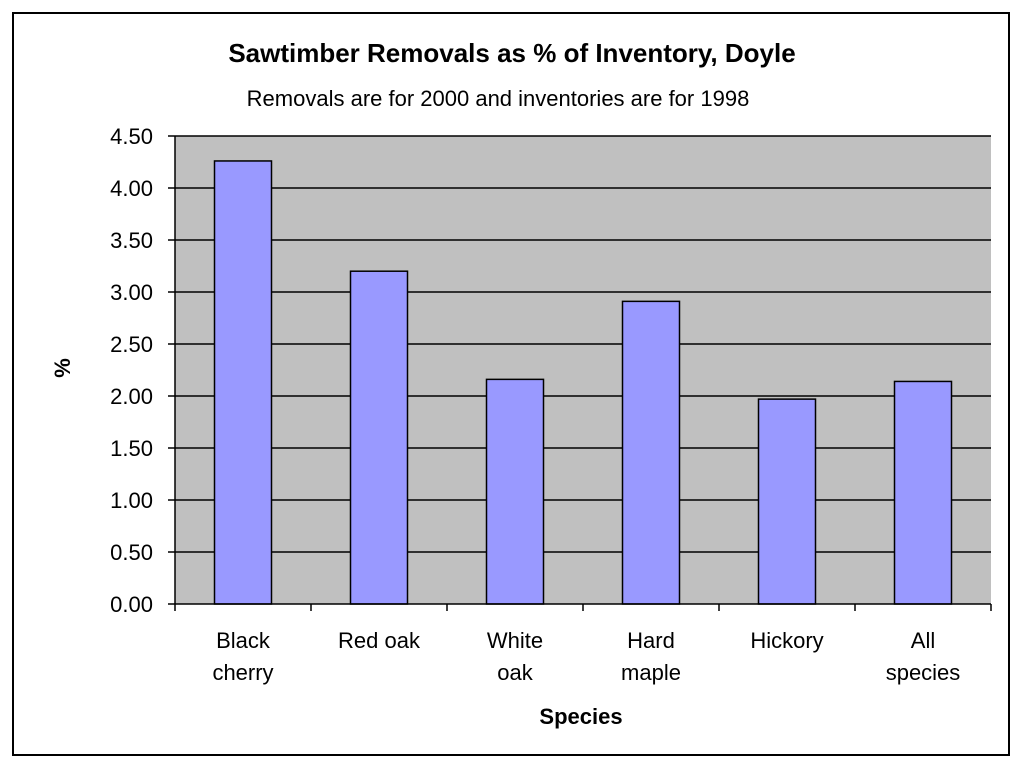  What do you see at coordinates (923, 656) in the screenshot?
I see `x-category-label: All species` at bounding box center [923, 656].